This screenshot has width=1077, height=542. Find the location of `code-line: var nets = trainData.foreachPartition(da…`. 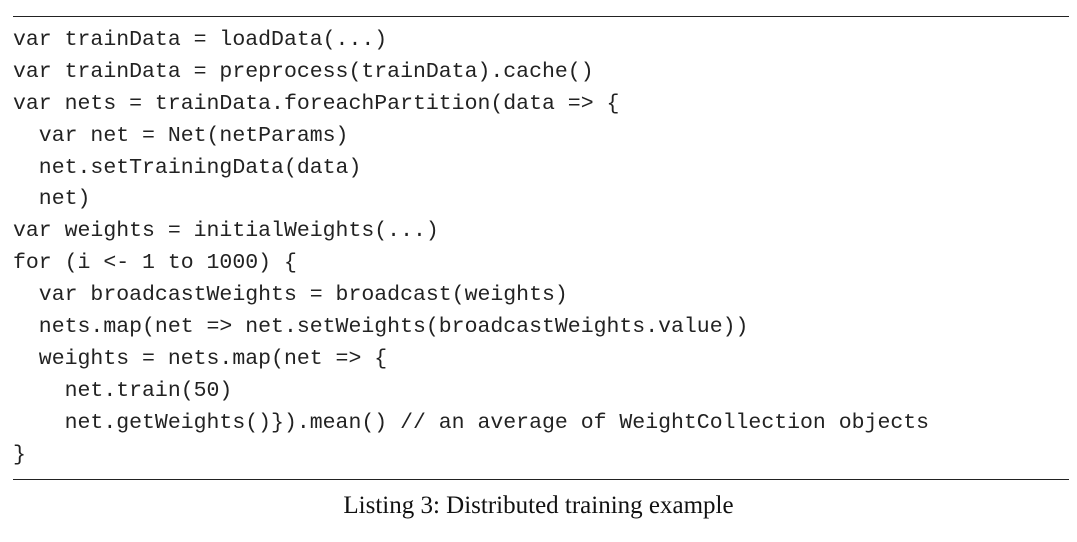

code-line: var nets = trainData.foreachPartition(da… is located at coordinates (316, 103).